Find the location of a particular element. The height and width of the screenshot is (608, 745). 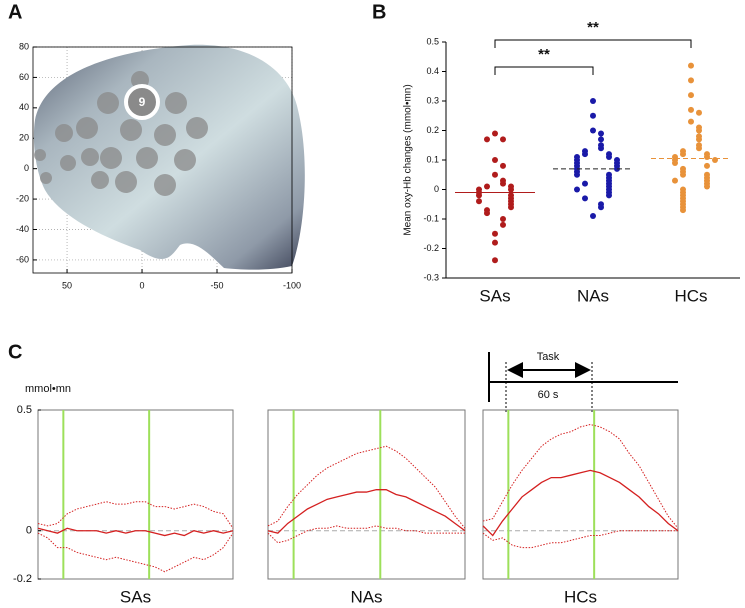

x-tick-label: -50 is located at coordinates (217, 285).